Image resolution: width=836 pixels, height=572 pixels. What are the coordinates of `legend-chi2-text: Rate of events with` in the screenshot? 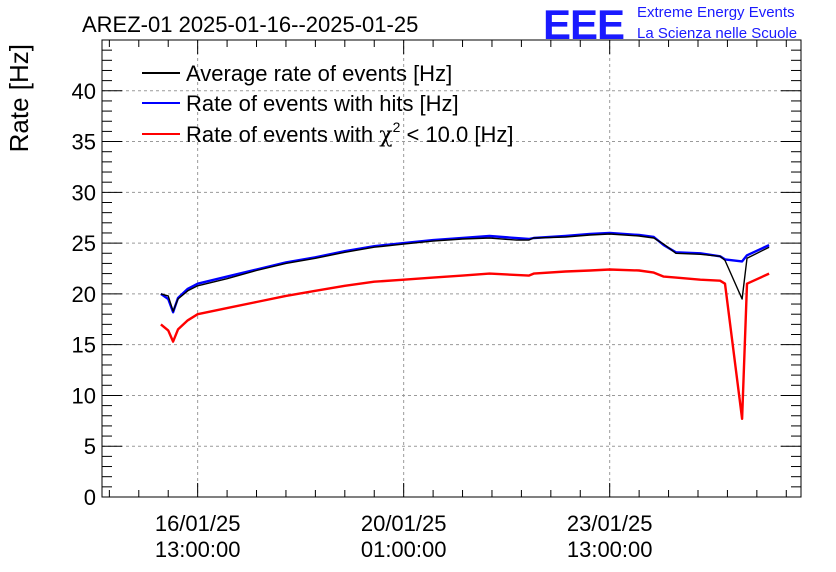 It's located at (279, 134).